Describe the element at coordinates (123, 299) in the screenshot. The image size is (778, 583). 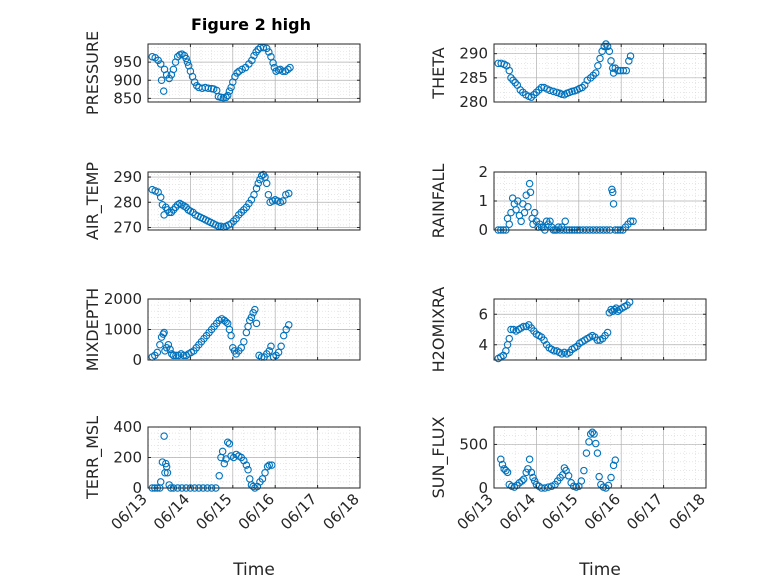
I see `y-tick-label: 2000` at that location.